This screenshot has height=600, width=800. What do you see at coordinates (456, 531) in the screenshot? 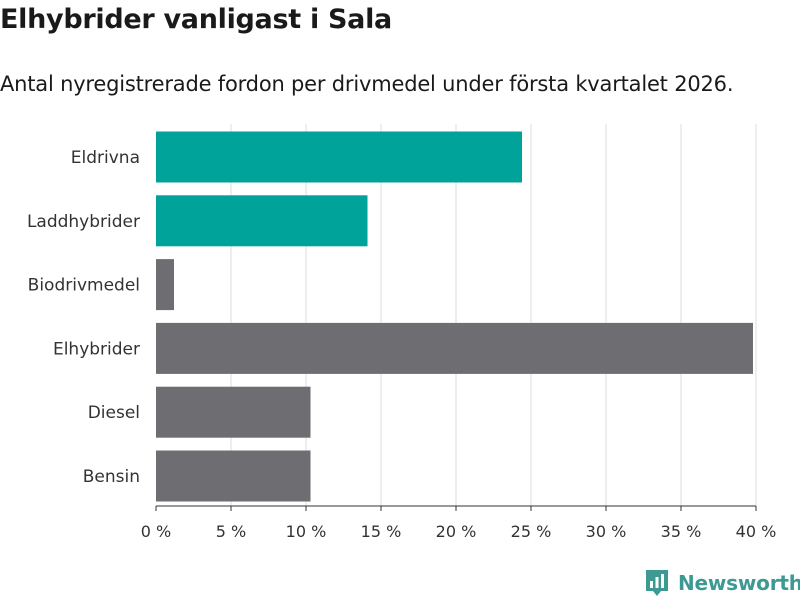
I see `x-tick-label: 20 %` at bounding box center [456, 531].